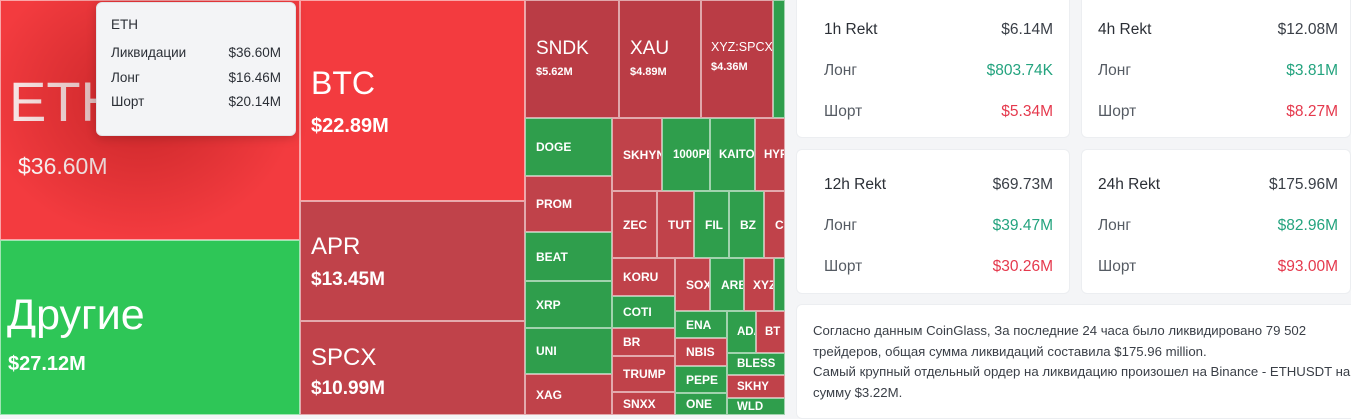 The width and height of the screenshot is (1351, 419). I want to click on treemap-cell-kaito: KAITO, so click(732, 154).